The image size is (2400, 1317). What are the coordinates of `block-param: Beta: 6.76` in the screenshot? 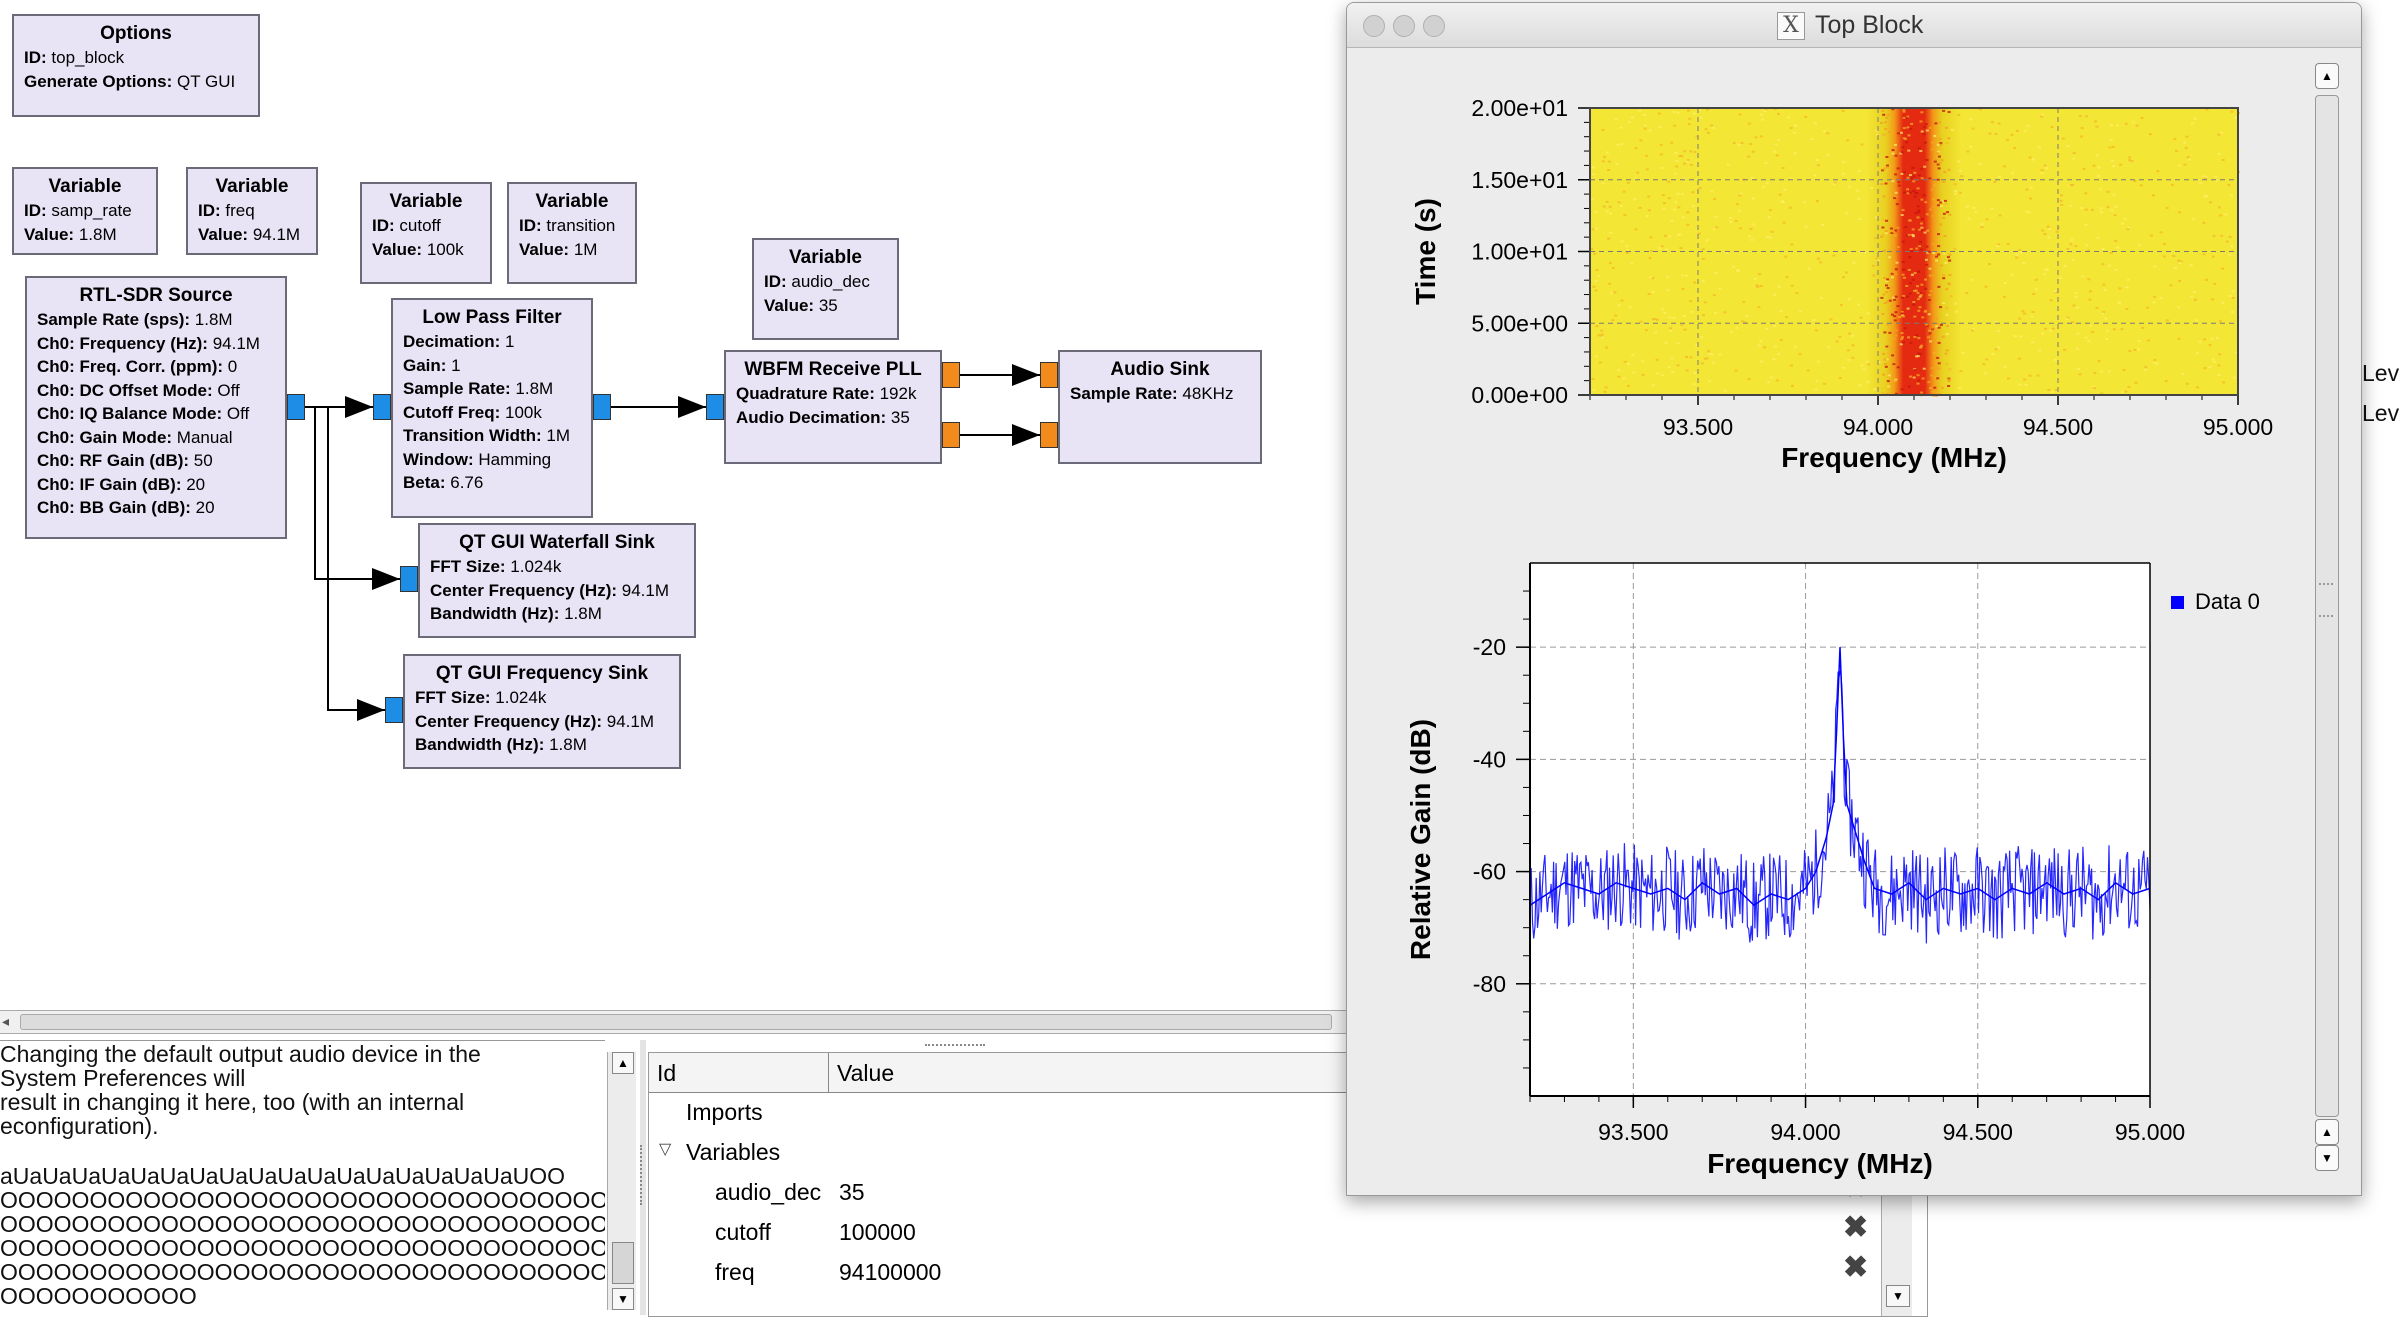 It's located at (492, 483).